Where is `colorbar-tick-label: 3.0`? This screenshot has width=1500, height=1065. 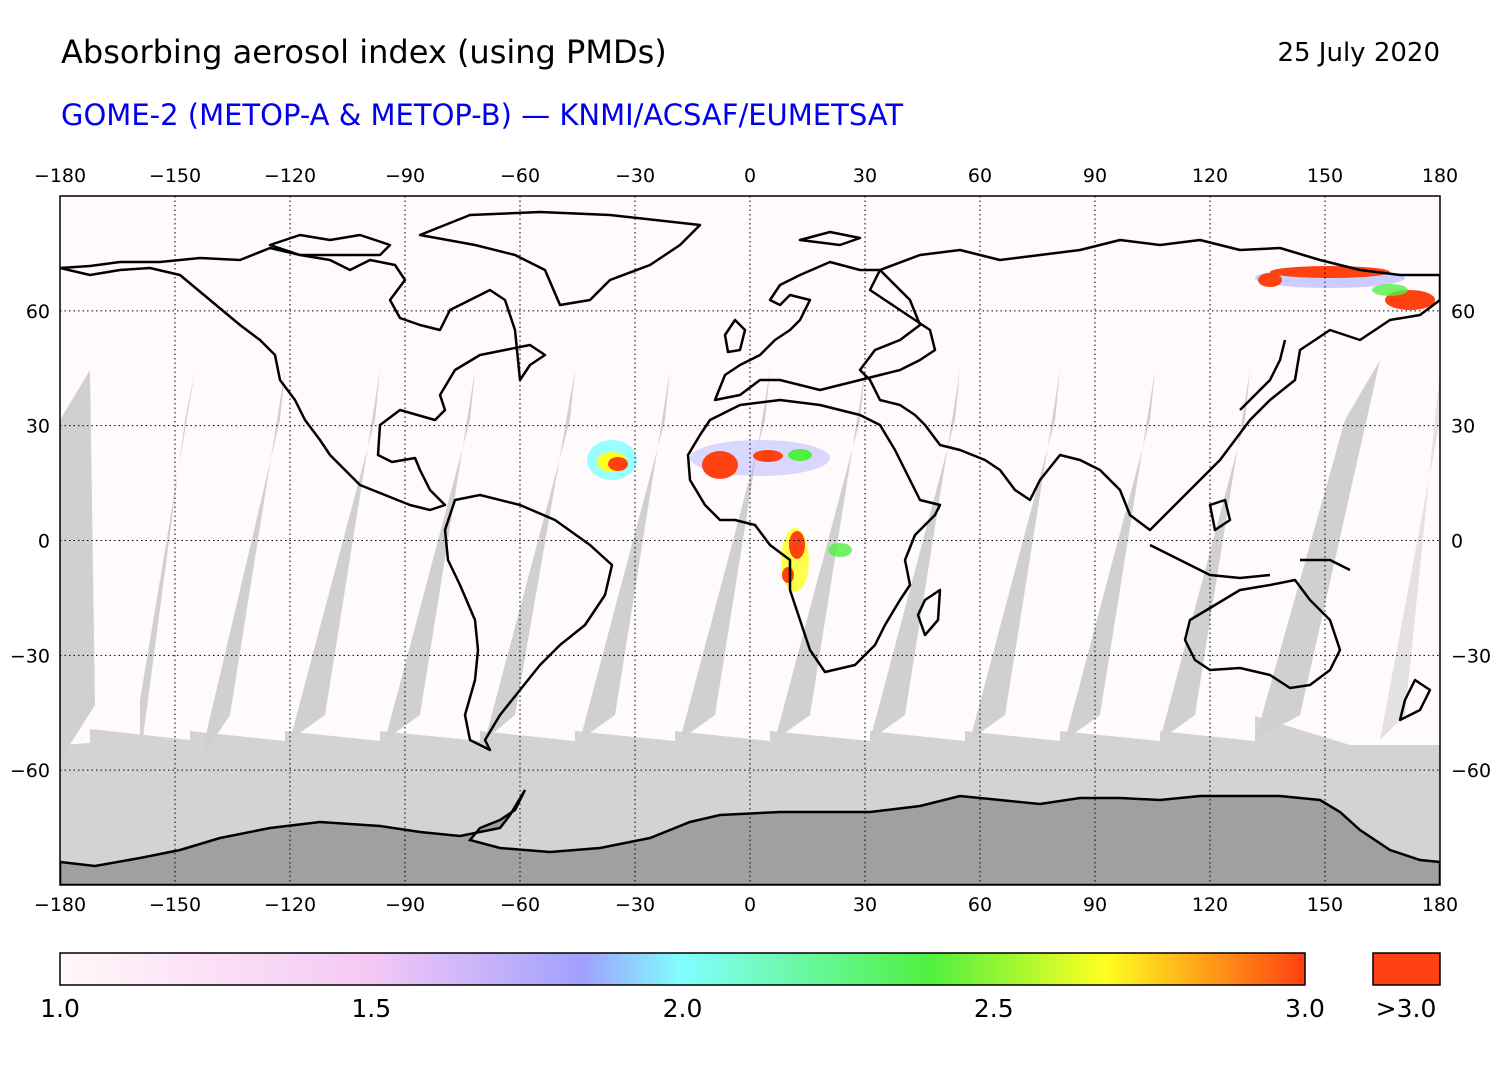
colorbar-tick-label: 3.0 is located at coordinates (1305, 1008).